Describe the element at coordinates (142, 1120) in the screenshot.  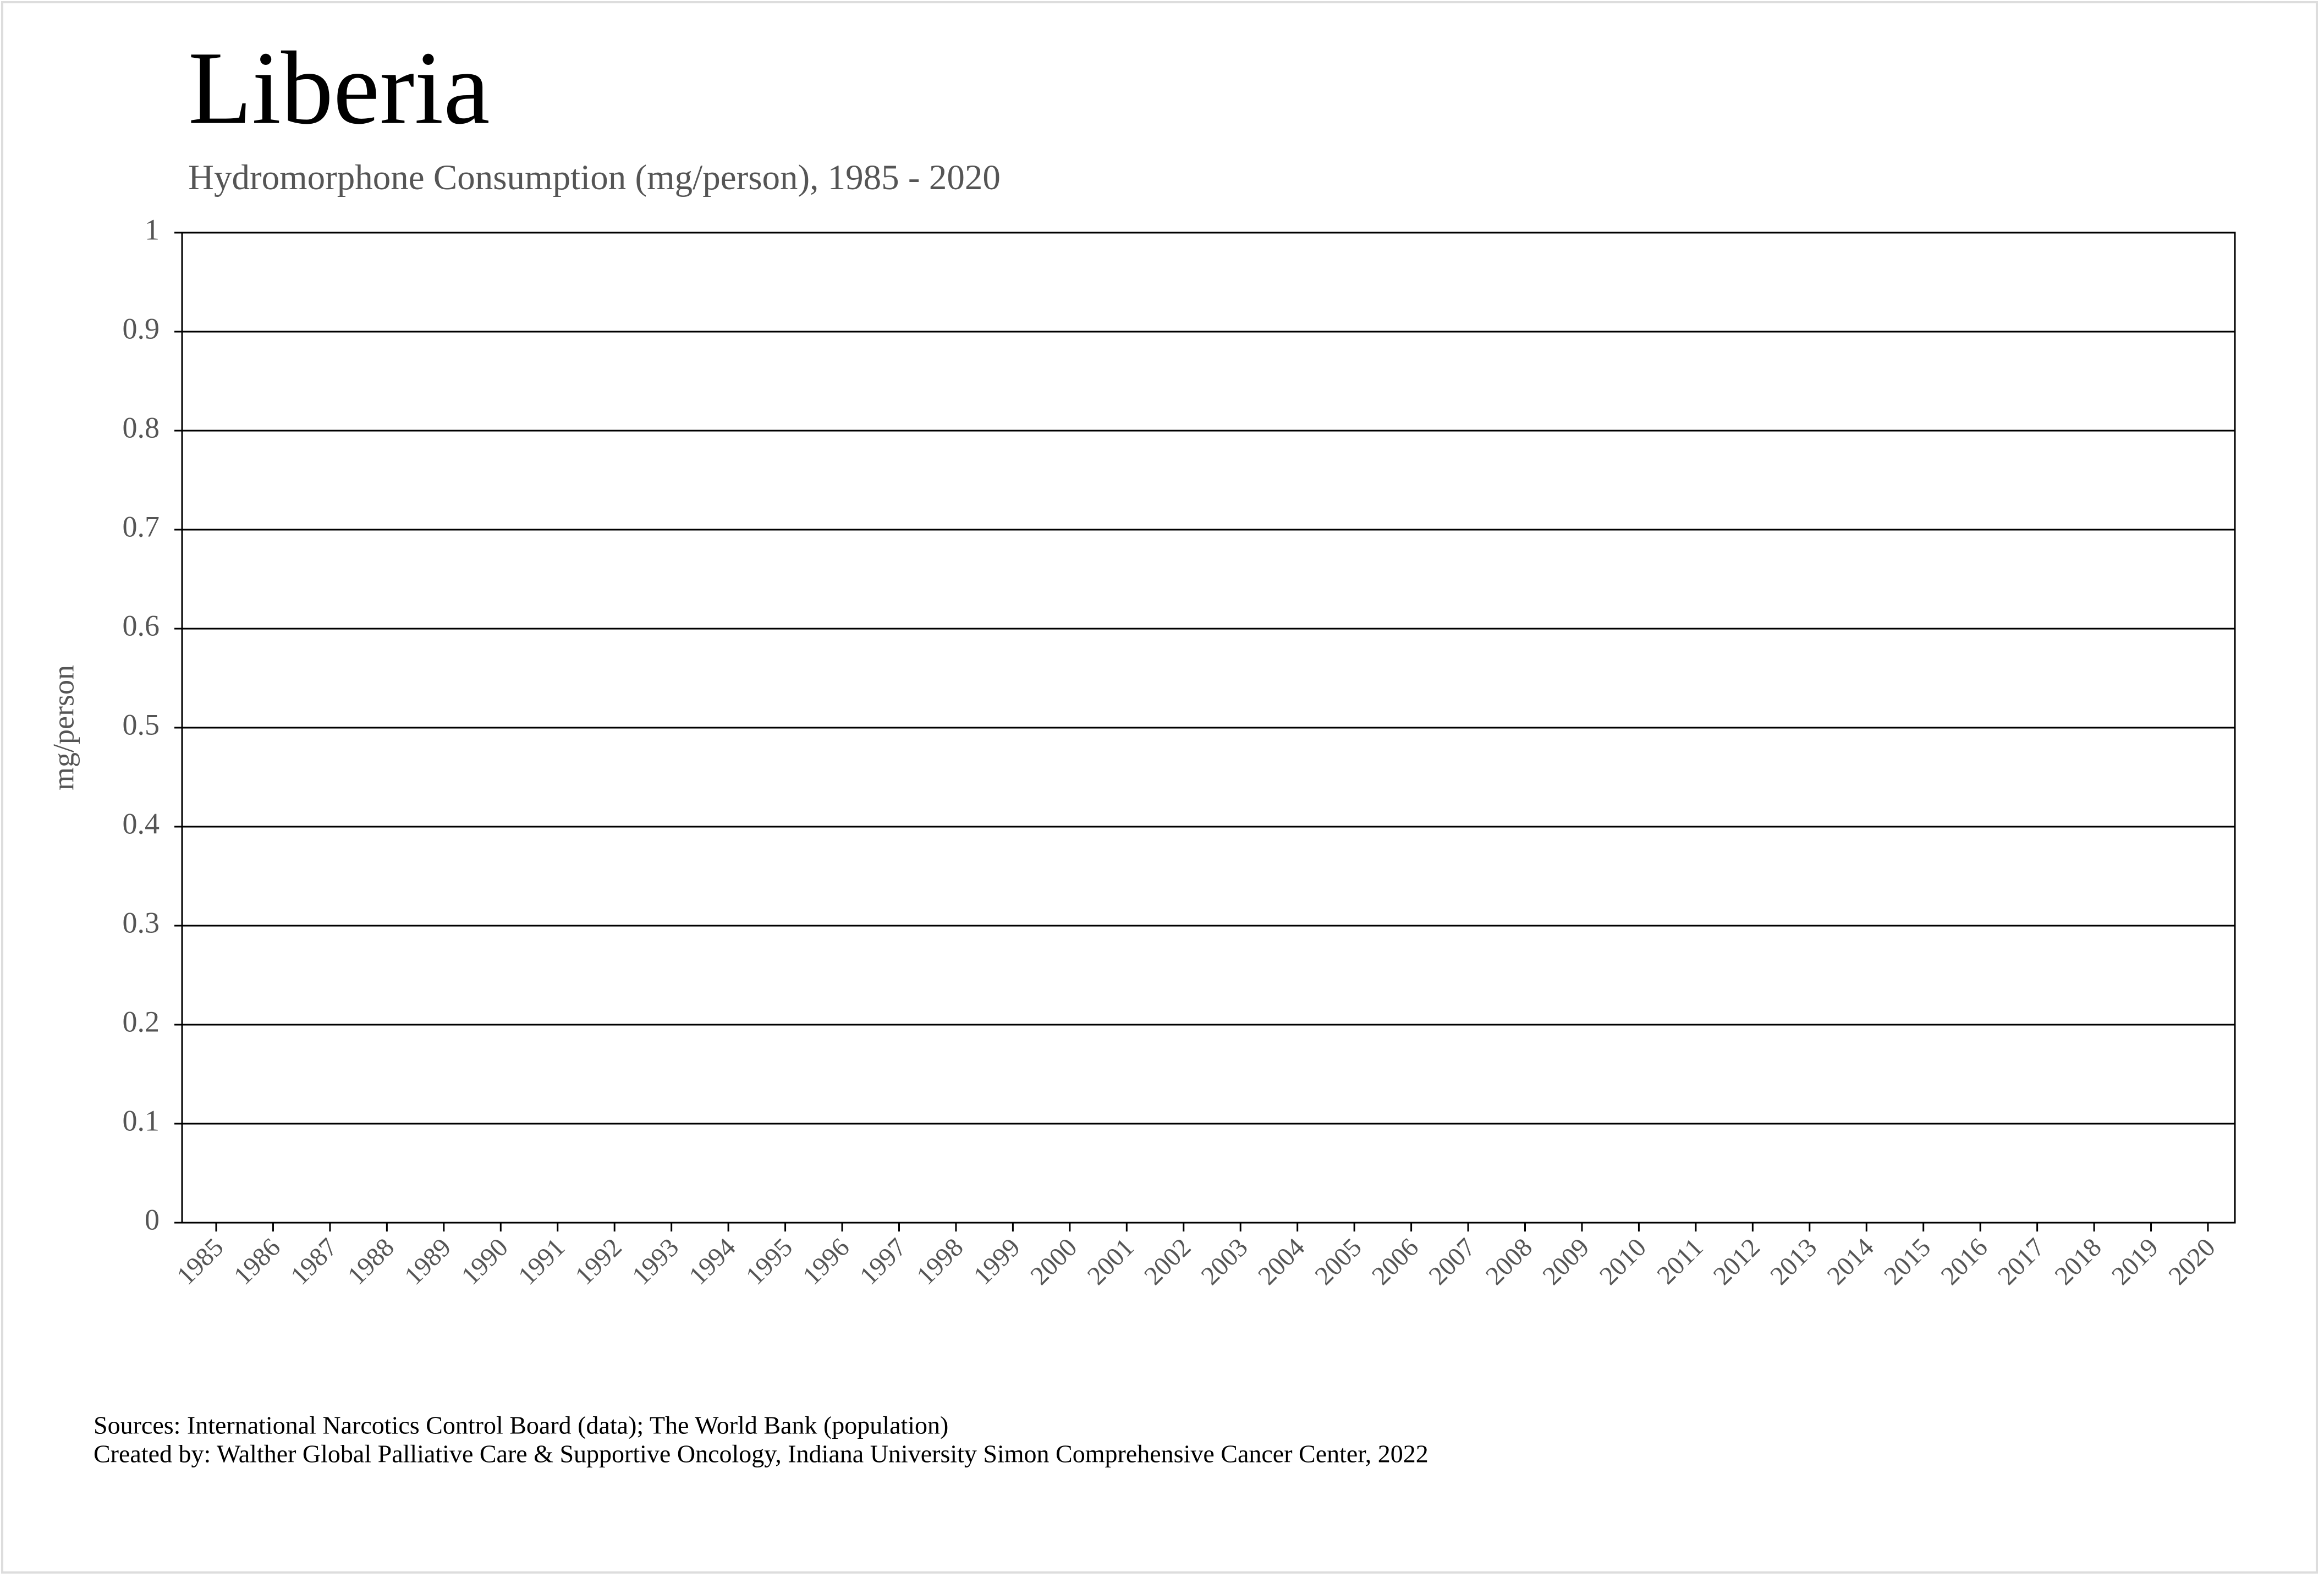
I see `y-tick-label: 0.1` at that location.